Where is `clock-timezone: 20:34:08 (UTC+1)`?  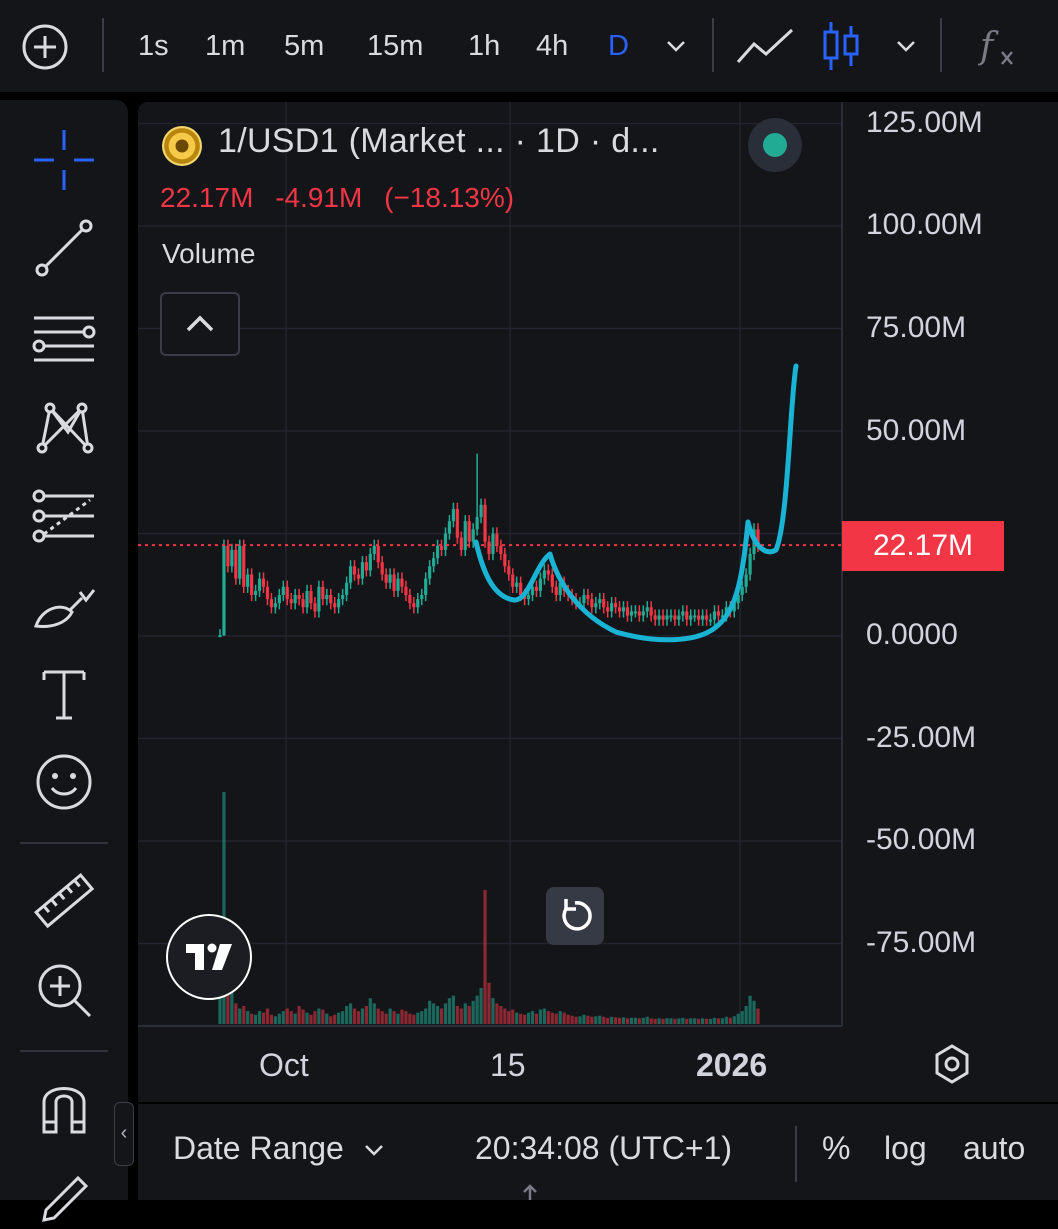
clock-timezone: 20:34:08 (UTC+1) is located at coordinates (604, 1148).